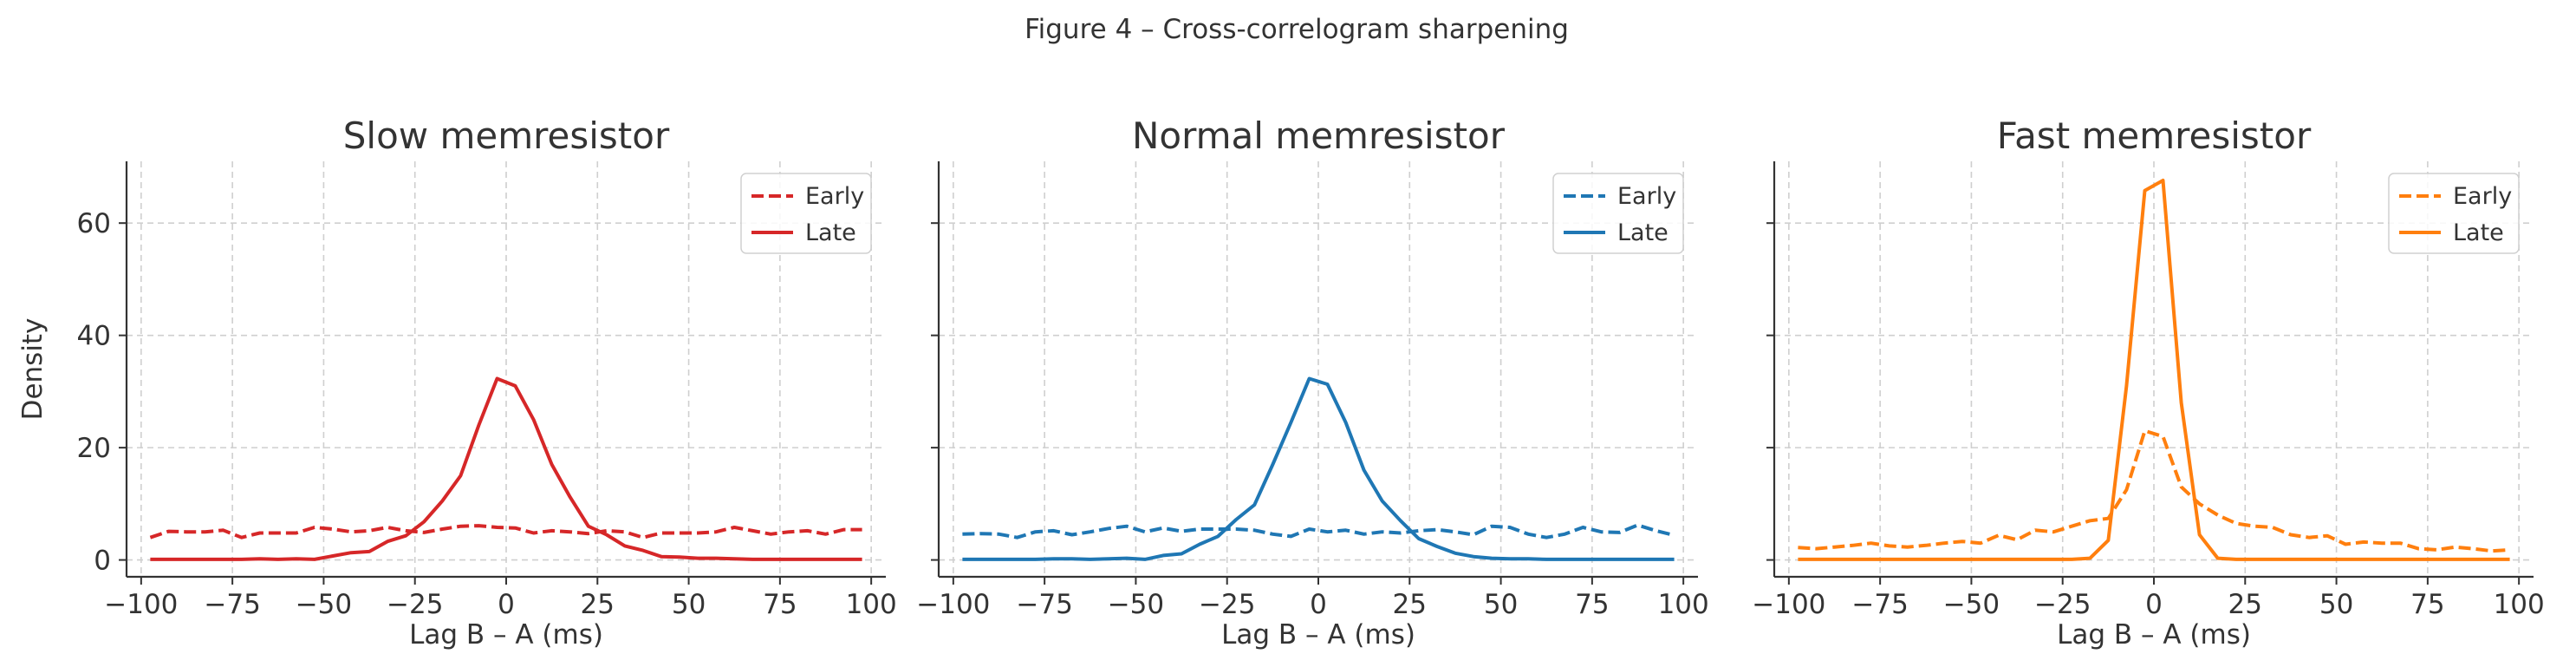  I want to click on panel-title: Normal memresistor, so click(1319, 135).